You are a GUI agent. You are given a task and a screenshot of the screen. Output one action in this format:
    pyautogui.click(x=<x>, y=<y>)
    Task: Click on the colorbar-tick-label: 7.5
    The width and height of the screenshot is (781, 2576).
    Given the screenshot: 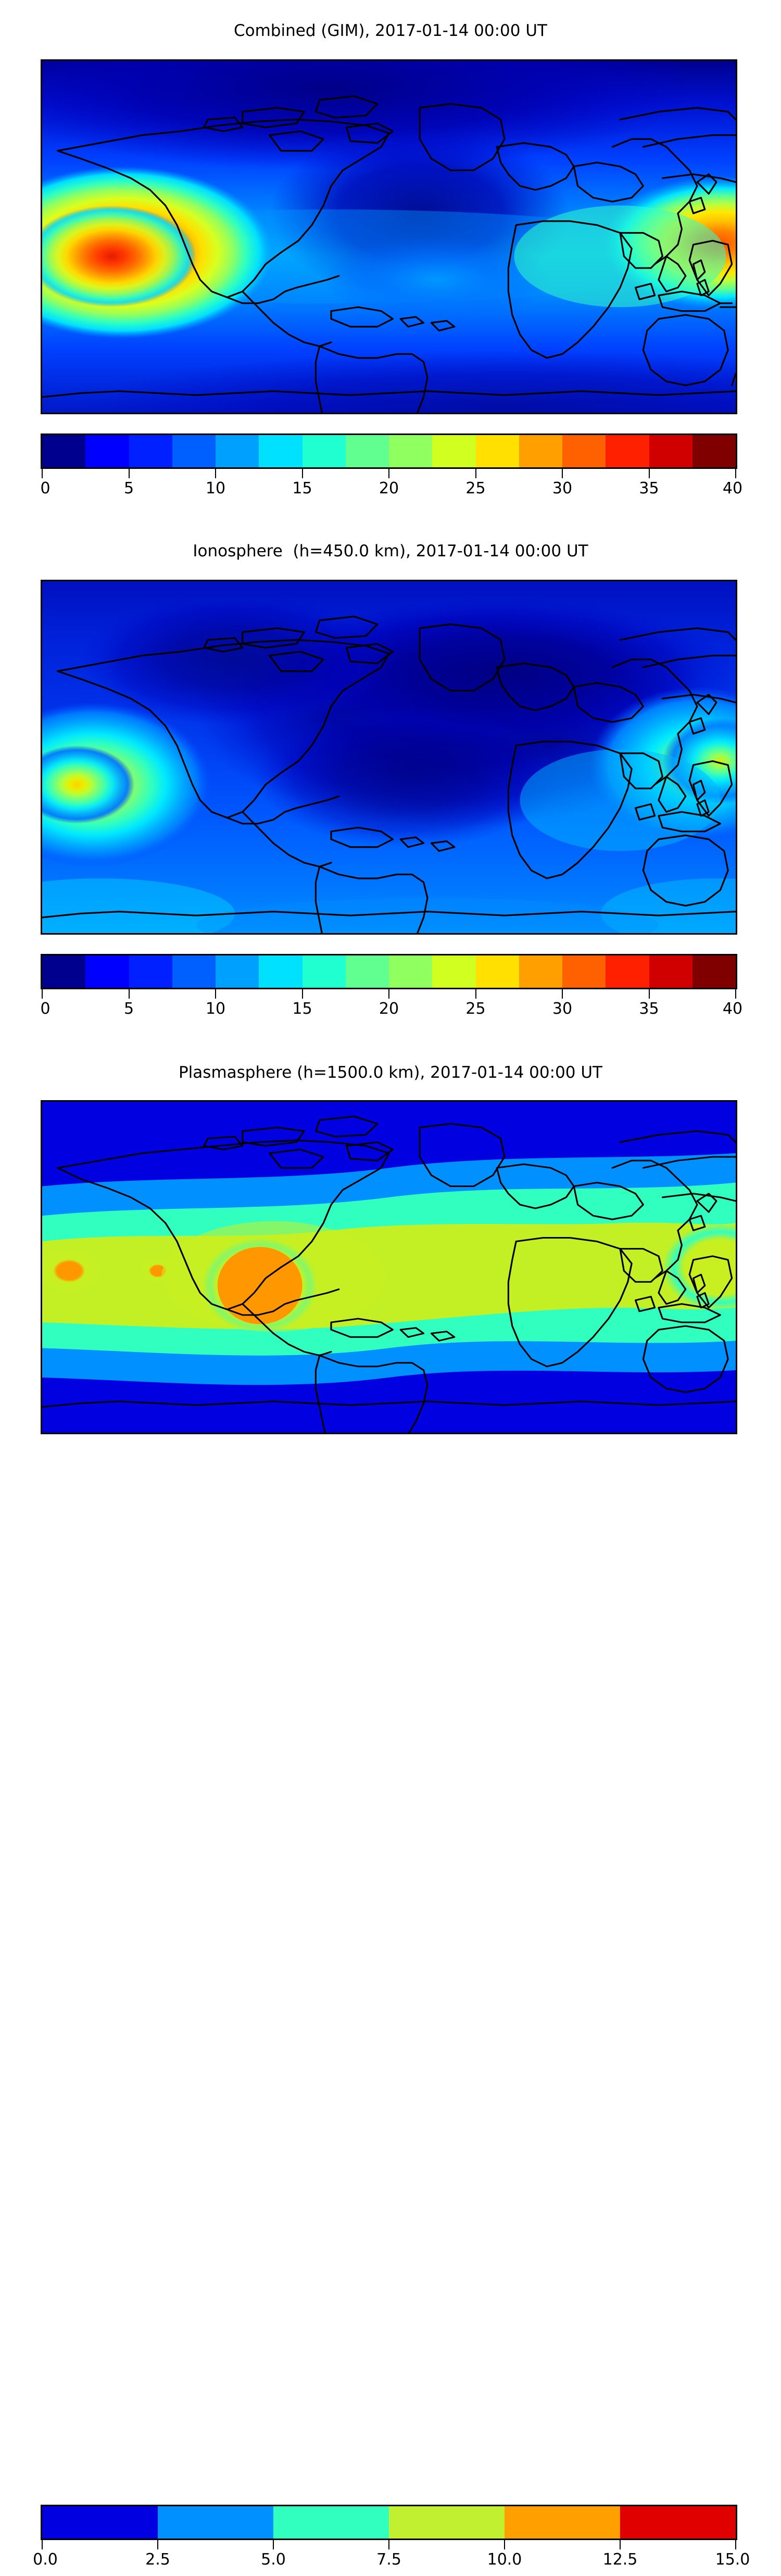 What is the action you would take?
    pyautogui.click(x=389, y=2560)
    